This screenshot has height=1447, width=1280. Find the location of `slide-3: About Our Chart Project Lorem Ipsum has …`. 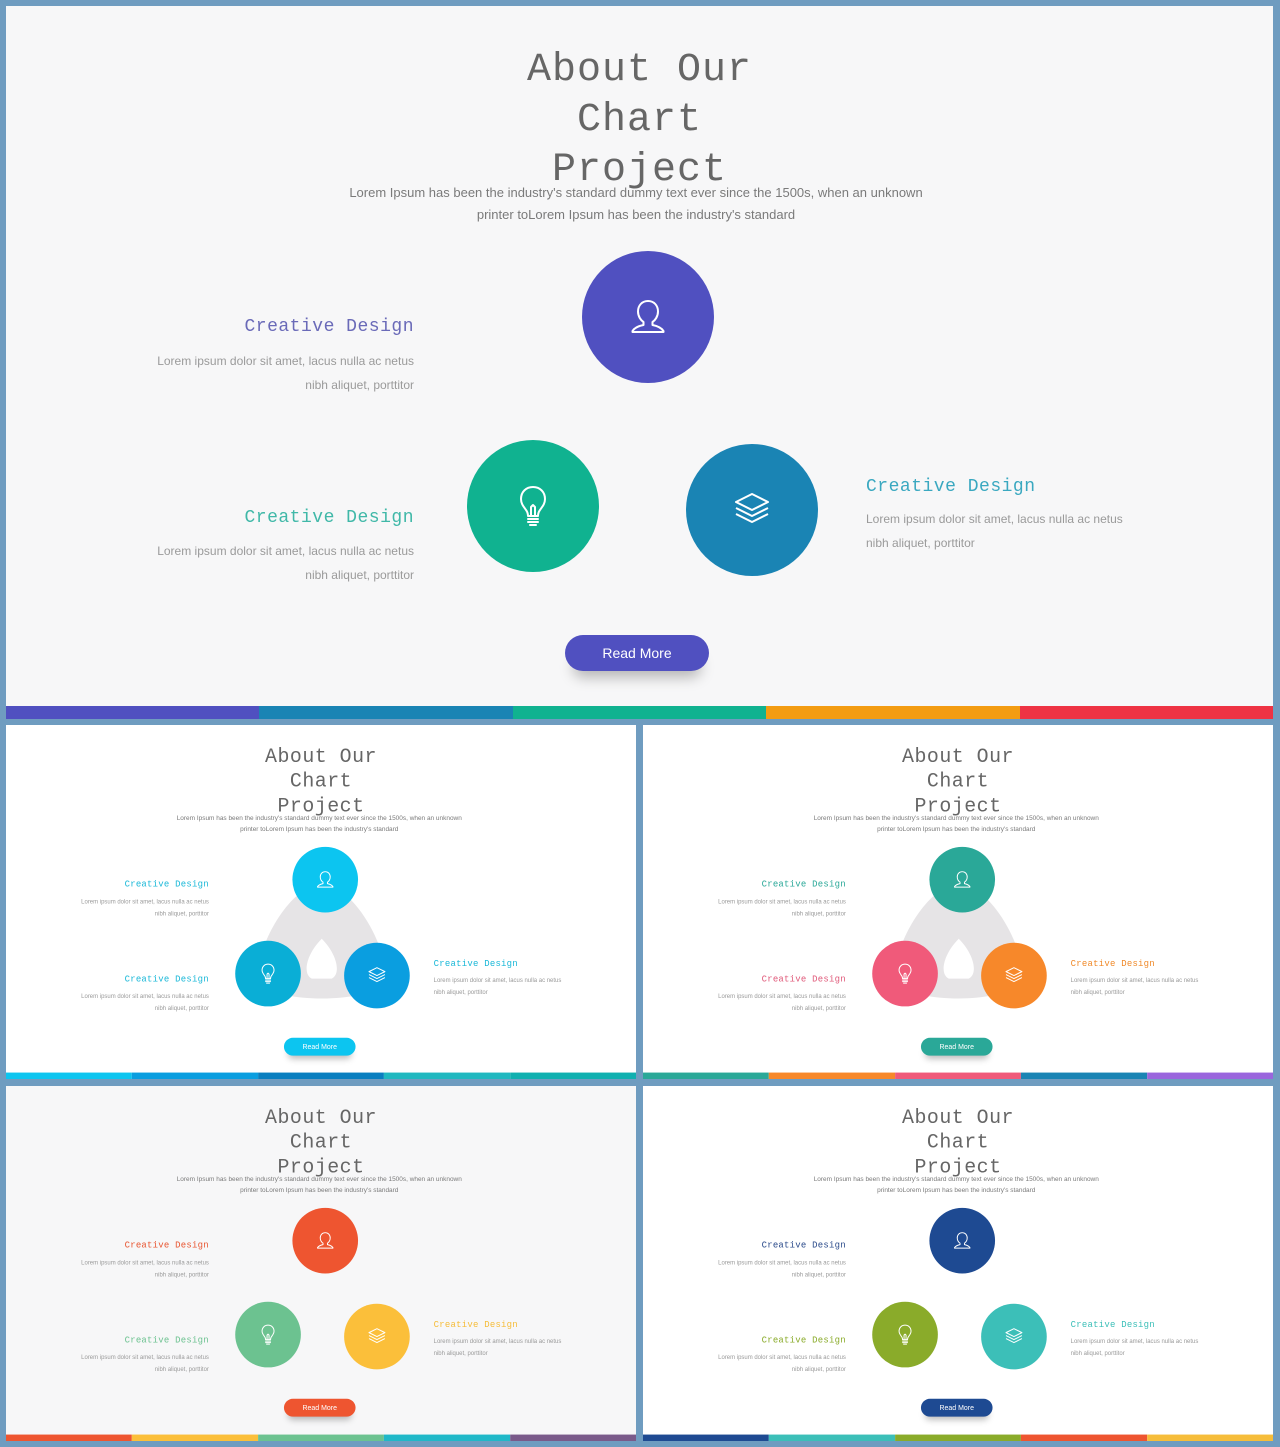

slide-3: About Our Chart Project Lorem Ipsum has … is located at coordinates (958, 902).